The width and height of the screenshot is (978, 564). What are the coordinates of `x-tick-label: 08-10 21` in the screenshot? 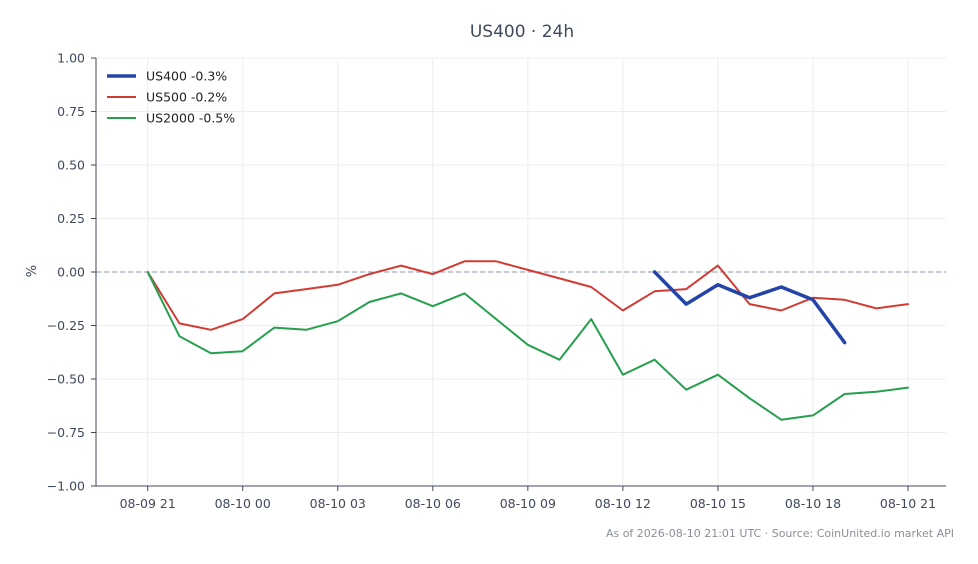 It's located at (908, 503).